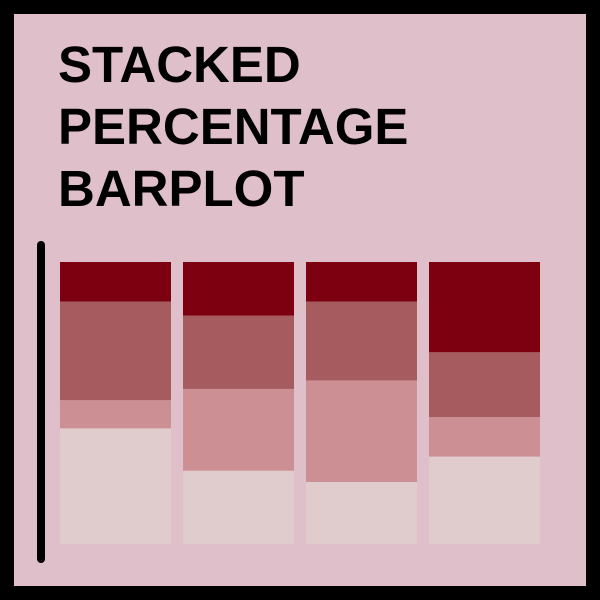 The width and height of the screenshot is (600, 600). What do you see at coordinates (115, 414) in the screenshot?
I see `bar-segment-a-s2` at bounding box center [115, 414].